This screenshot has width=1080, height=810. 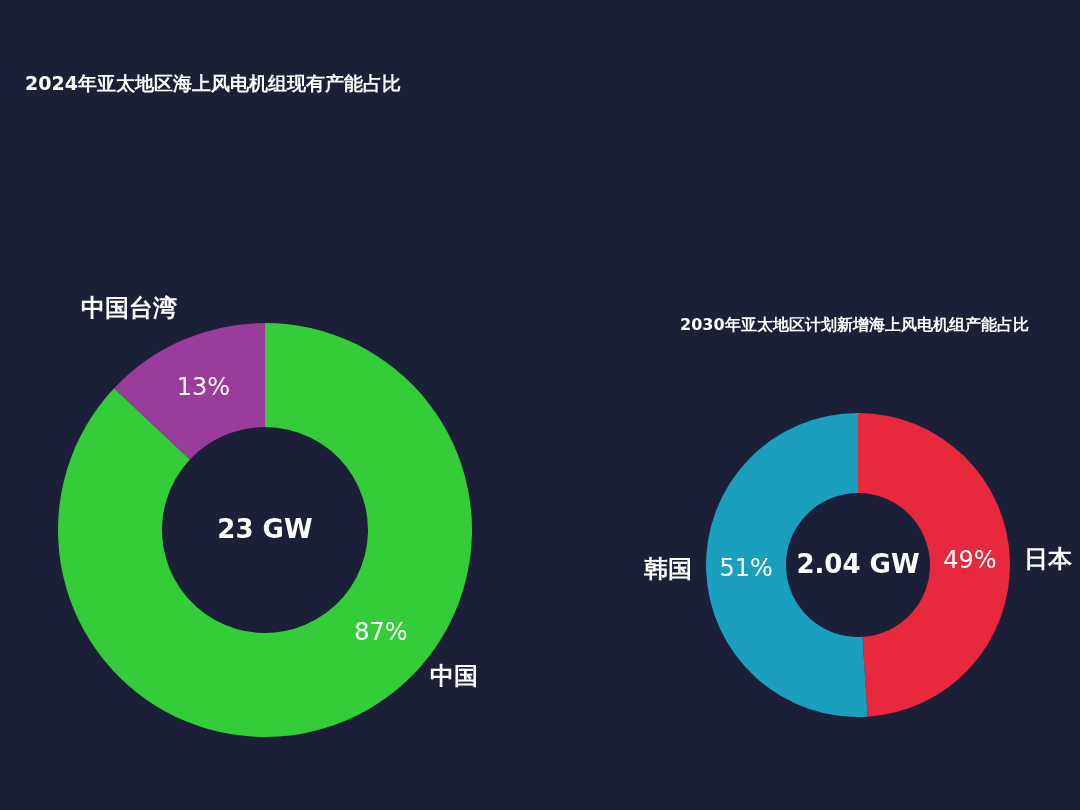 What do you see at coordinates (854, 324) in the screenshot?
I see `chart-title: 2030年亚太地区计划新增海上风电机组产能占比` at bounding box center [854, 324].